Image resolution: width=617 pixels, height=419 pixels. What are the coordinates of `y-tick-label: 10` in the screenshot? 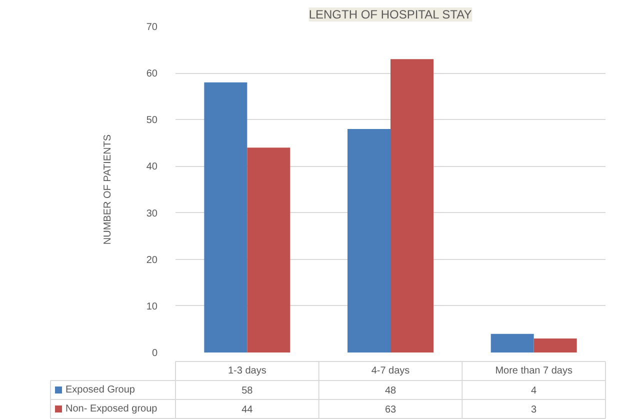 It's located at (152, 306).